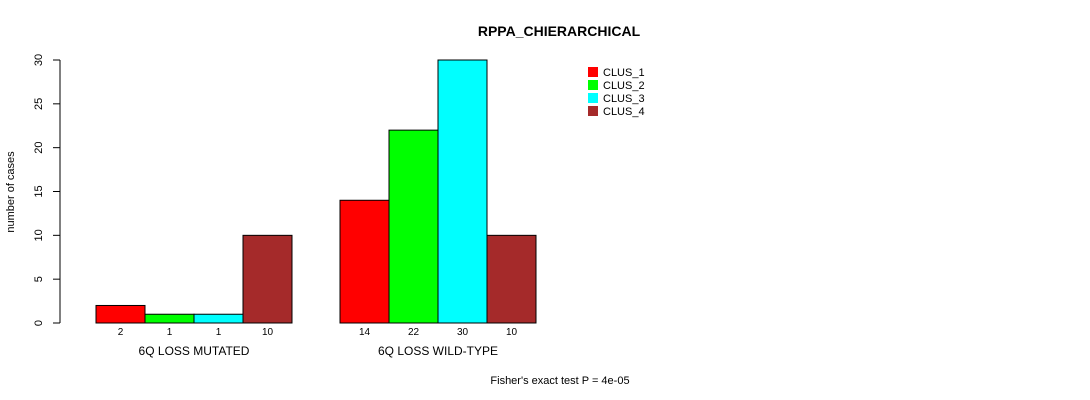 The width and height of the screenshot is (1090, 400). I want to click on group-labels: 6Q LOSS MUTATED 6Q LOSS WILD-TYPE, so click(318, 351).